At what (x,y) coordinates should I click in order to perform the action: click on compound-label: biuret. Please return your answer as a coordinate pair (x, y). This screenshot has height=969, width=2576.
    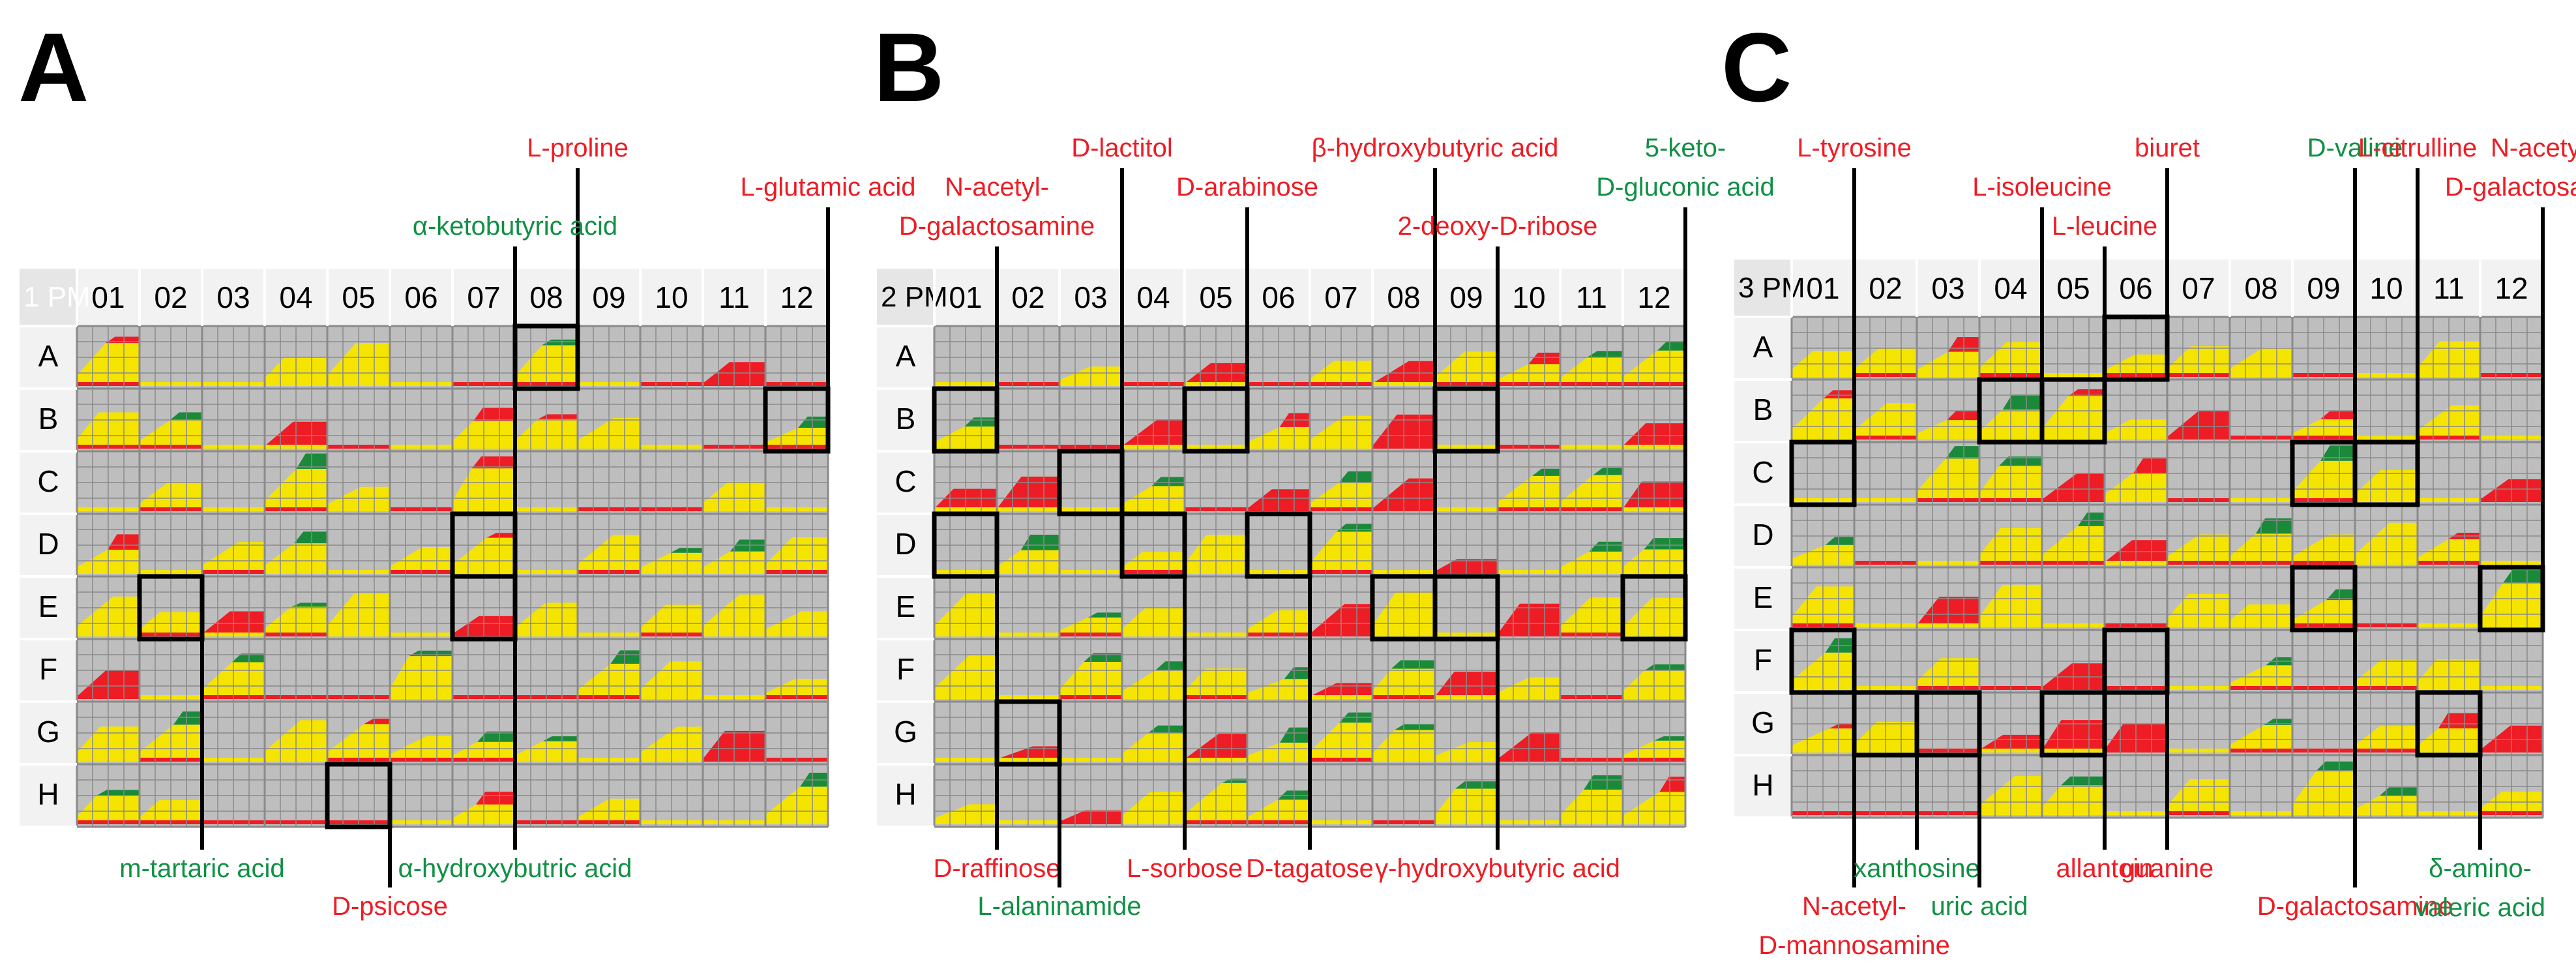
    Looking at the image, I should click on (2167, 148).